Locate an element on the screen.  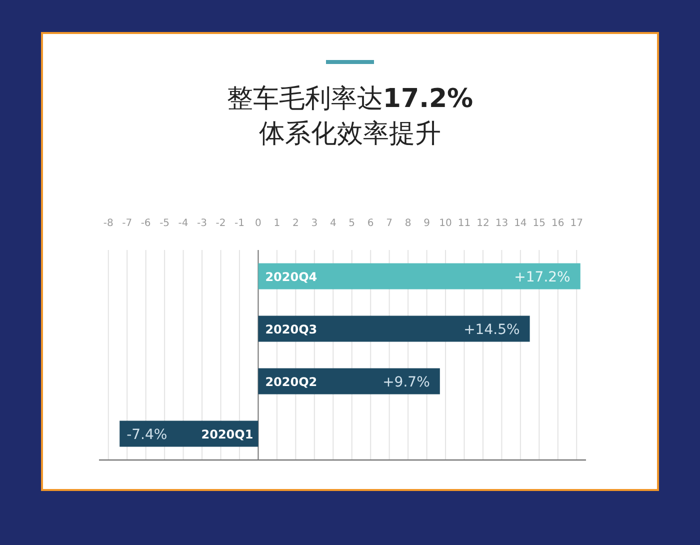
data-label: +17.2% is located at coordinates (542, 277).